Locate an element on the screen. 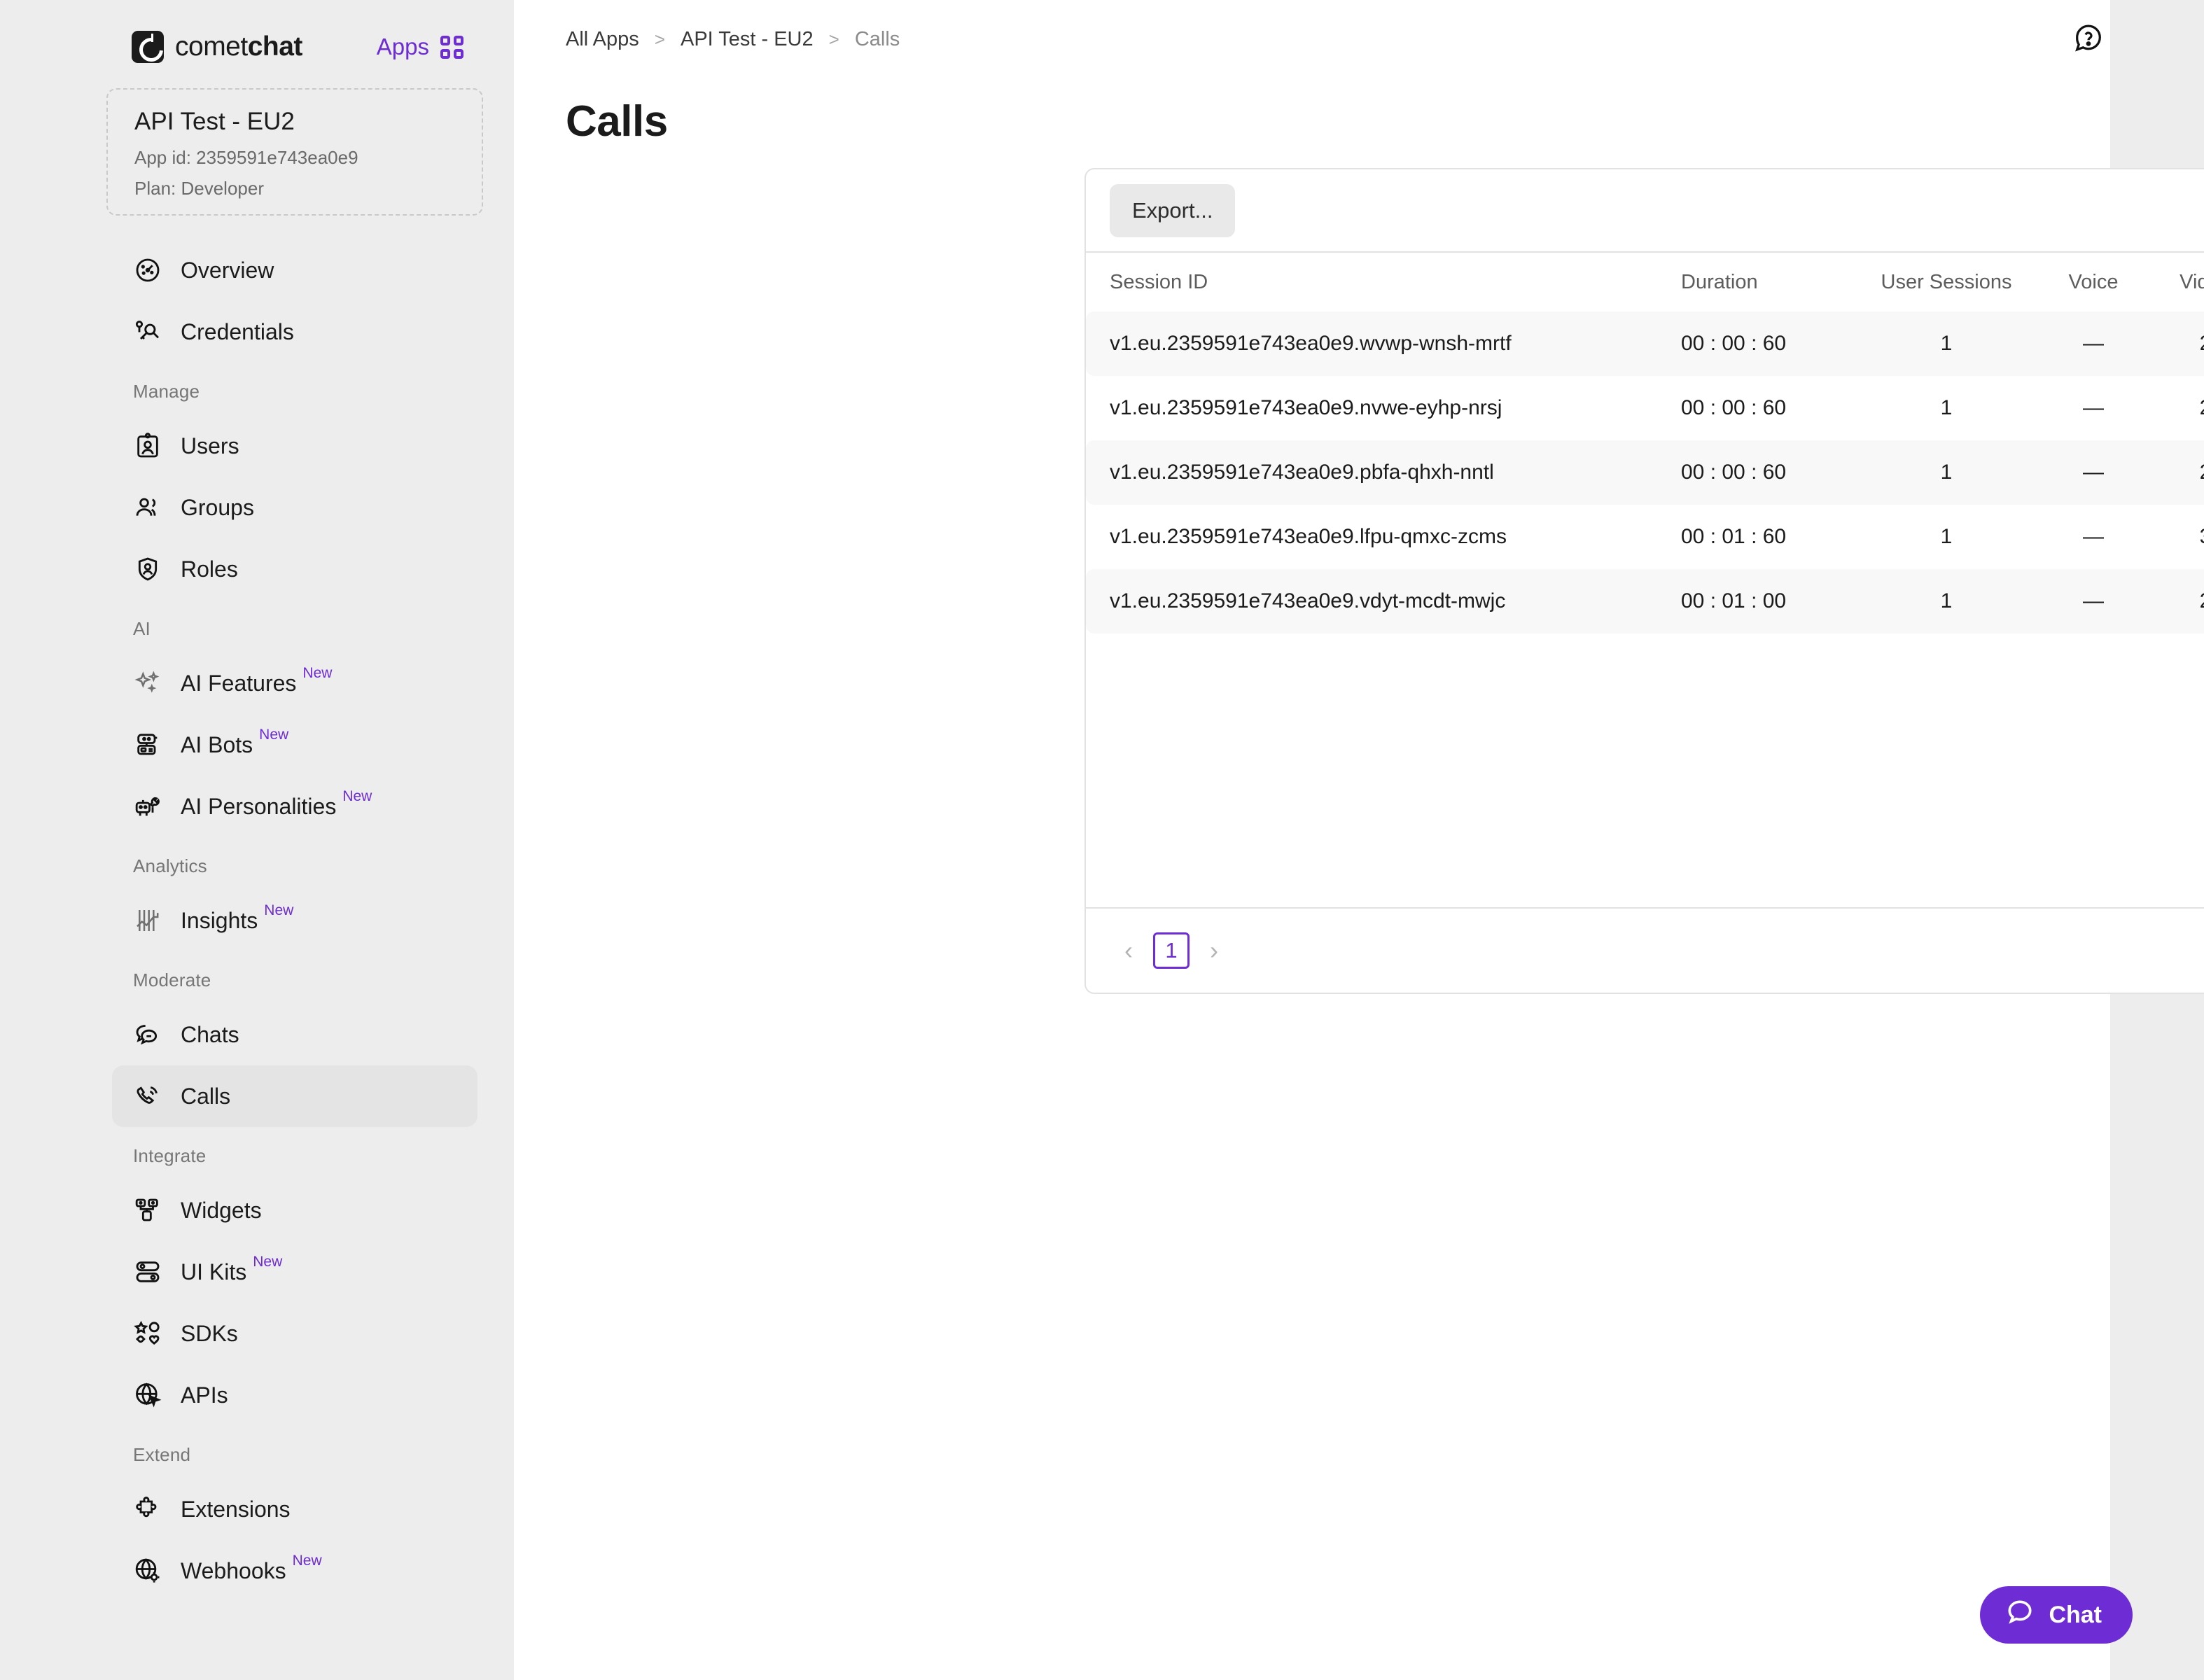 This screenshot has width=2204, height=1680. gauge-icon is located at coordinates (147, 270).